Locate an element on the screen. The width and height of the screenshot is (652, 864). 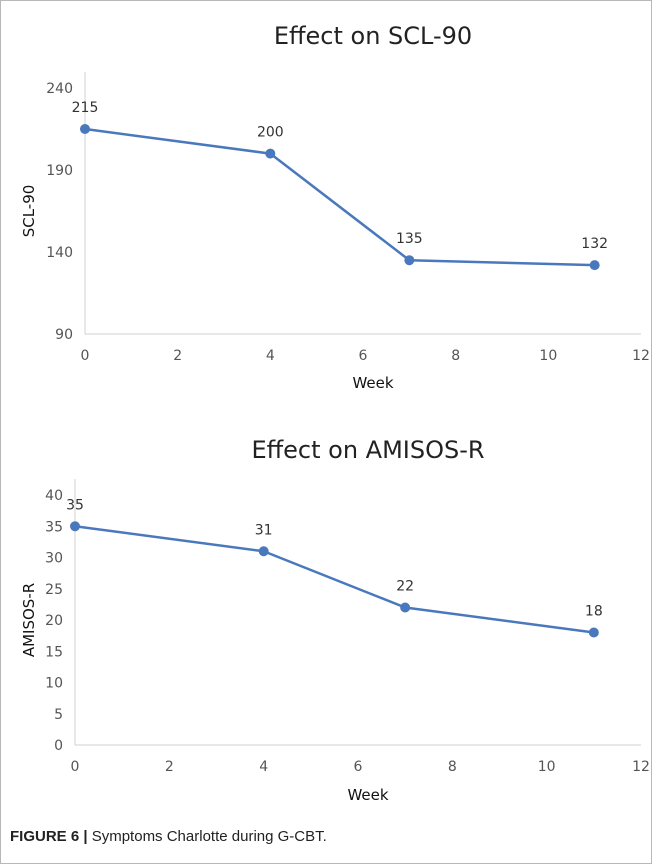
y-tick-label: 30 is located at coordinates (54, 559).